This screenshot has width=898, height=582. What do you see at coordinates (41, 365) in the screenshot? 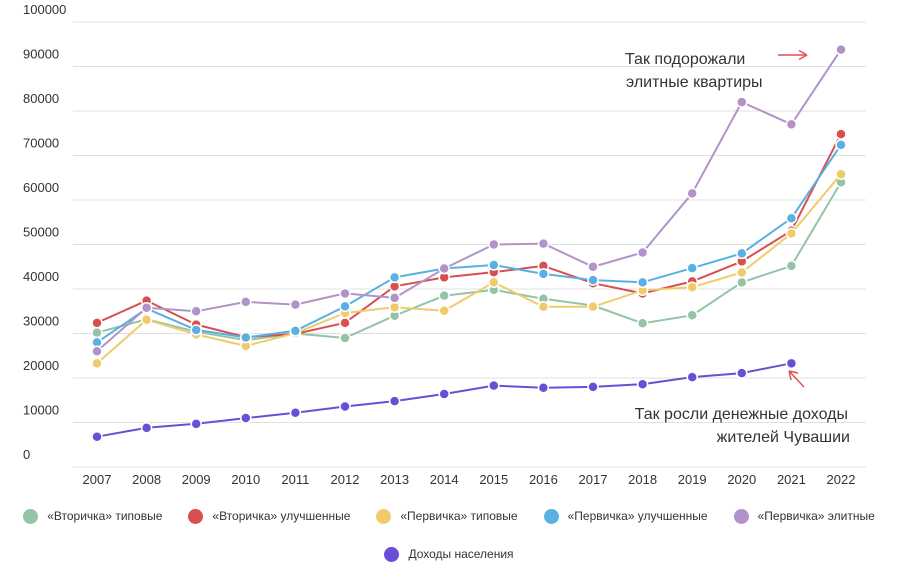
I see `y-tick-label: 20000` at bounding box center [41, 365].